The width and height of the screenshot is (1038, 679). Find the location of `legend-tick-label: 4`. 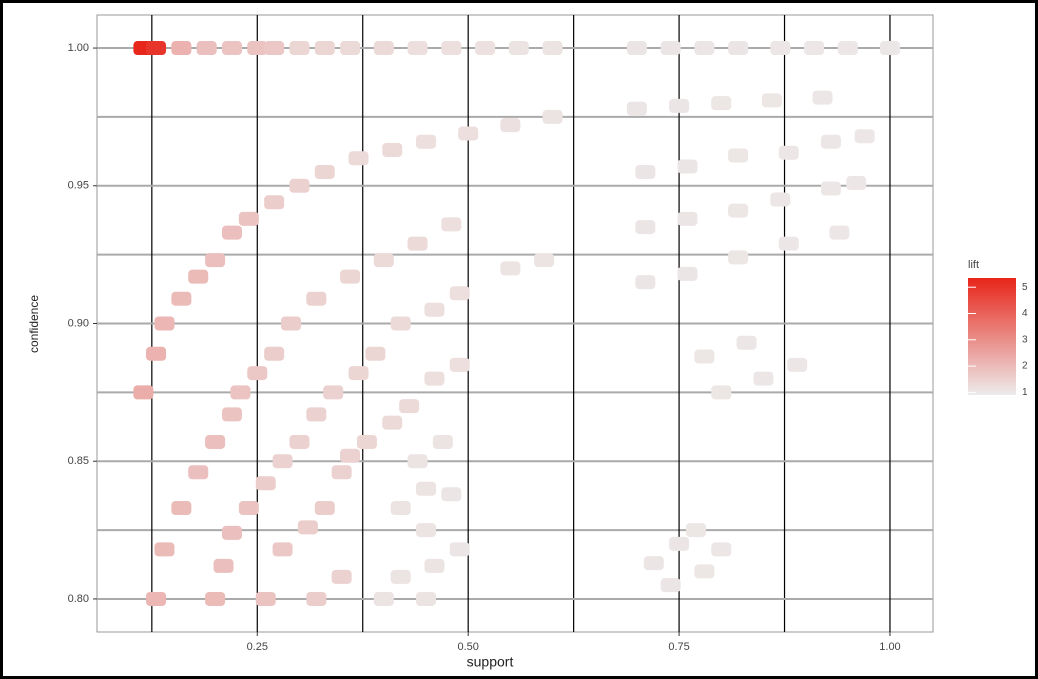

legend-tick-label: 4 is located at coordinates (1025, 313).